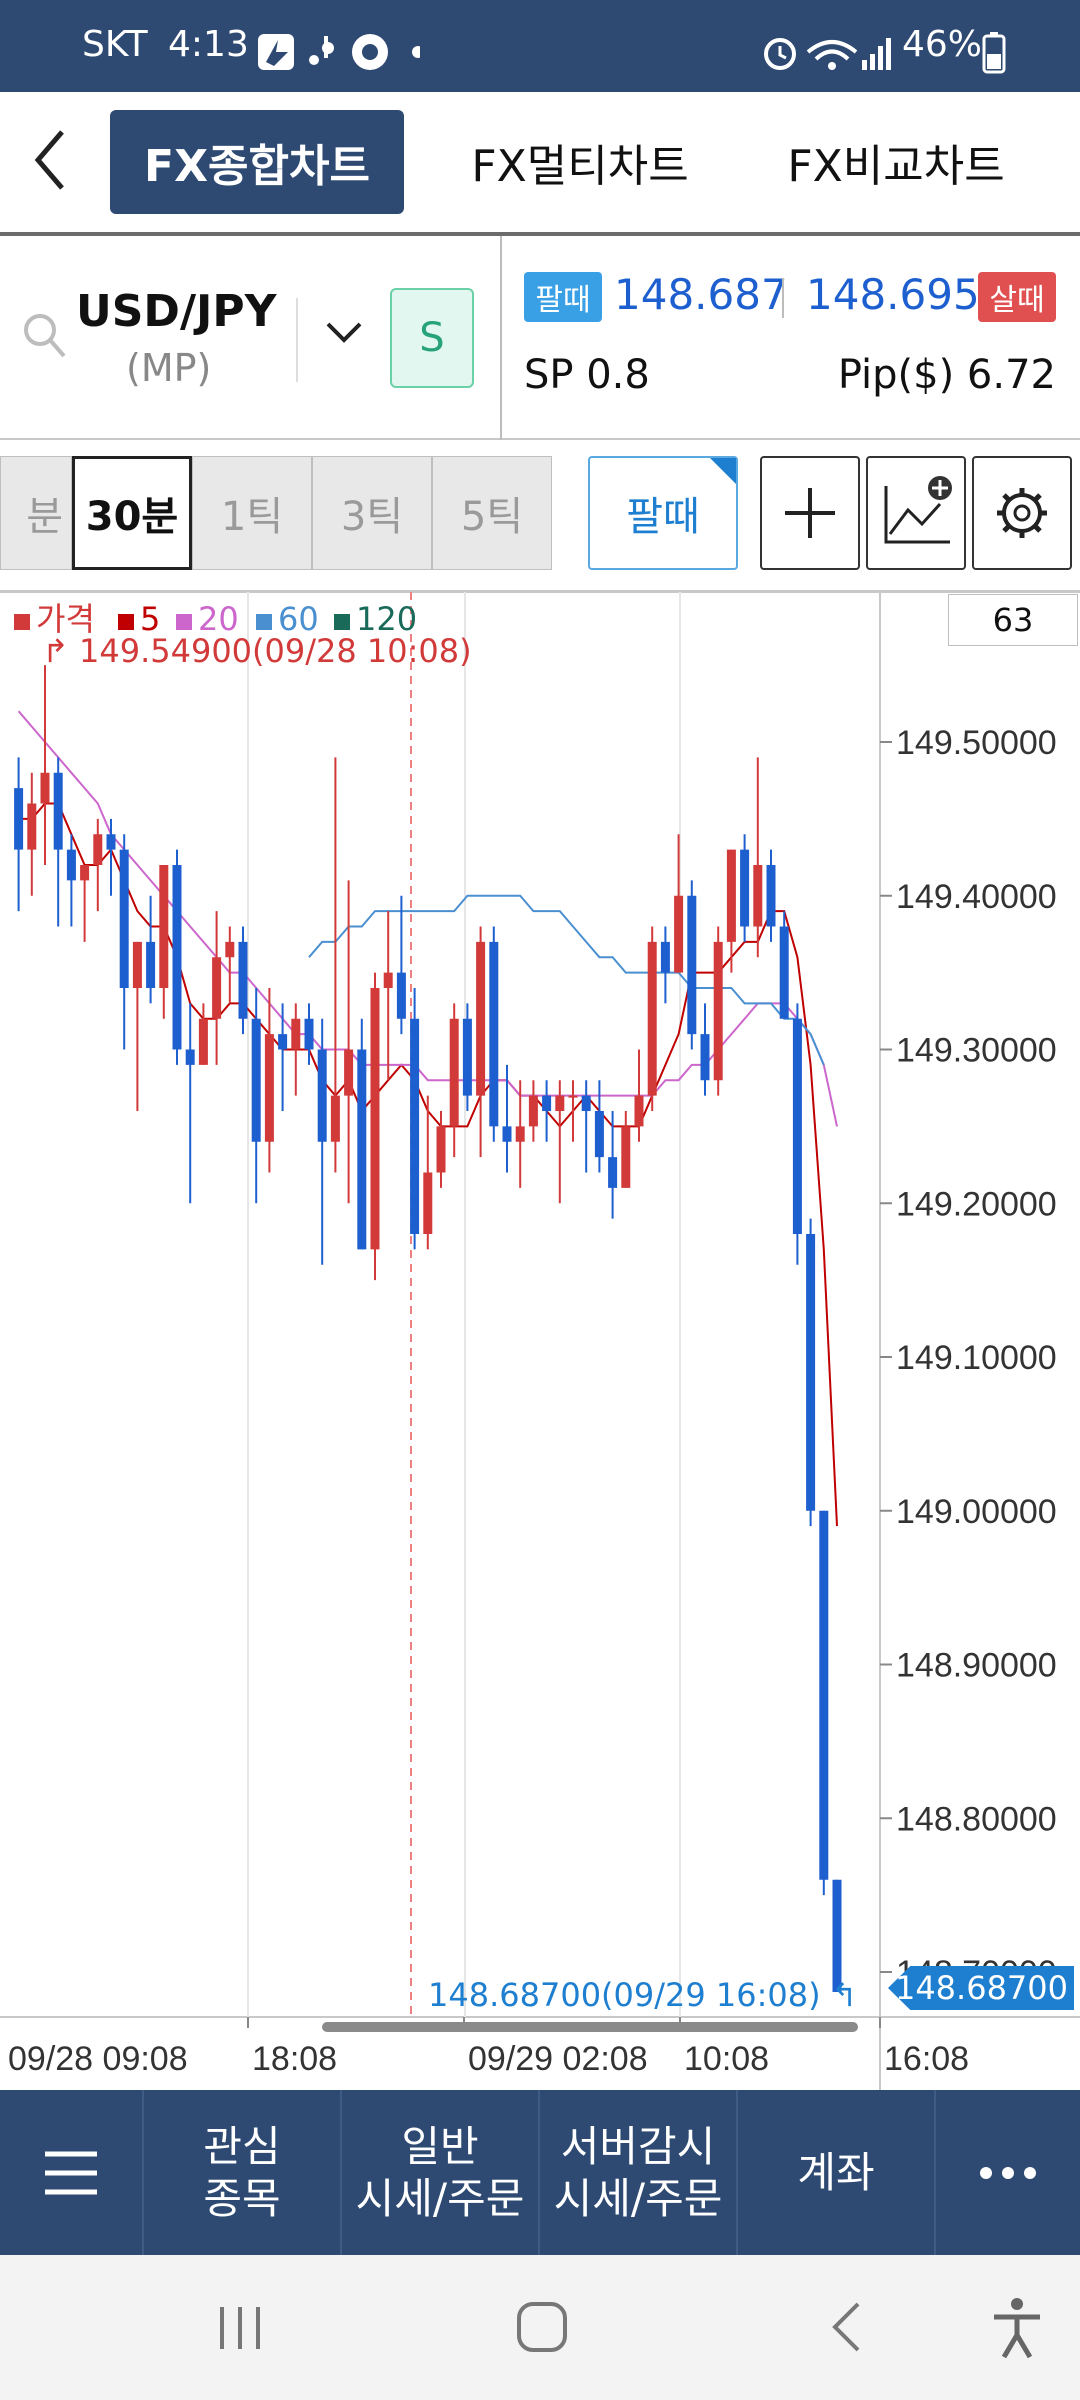 The image size is (1080, 2400). What do you see at coordinates (587, 375) in the screenshot?
I see `spread-label: SP 0.8` at bounding box center [587, 375].